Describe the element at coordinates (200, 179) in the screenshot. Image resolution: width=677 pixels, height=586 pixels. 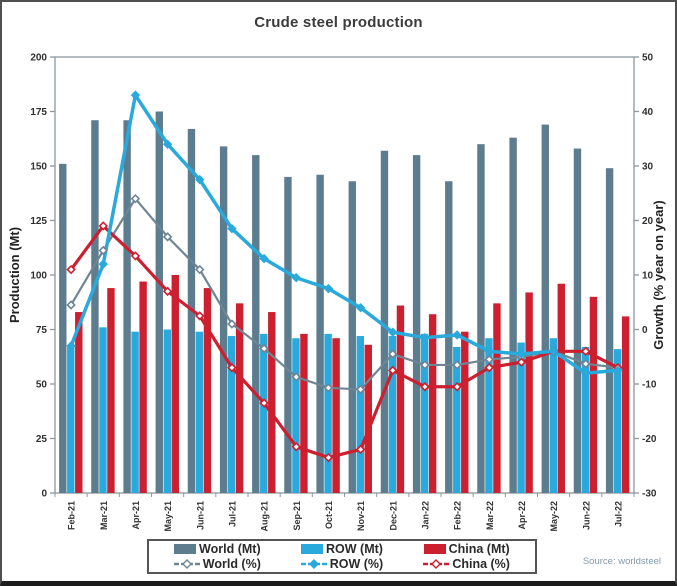
I see `marker-row--Jun-21` at that location.